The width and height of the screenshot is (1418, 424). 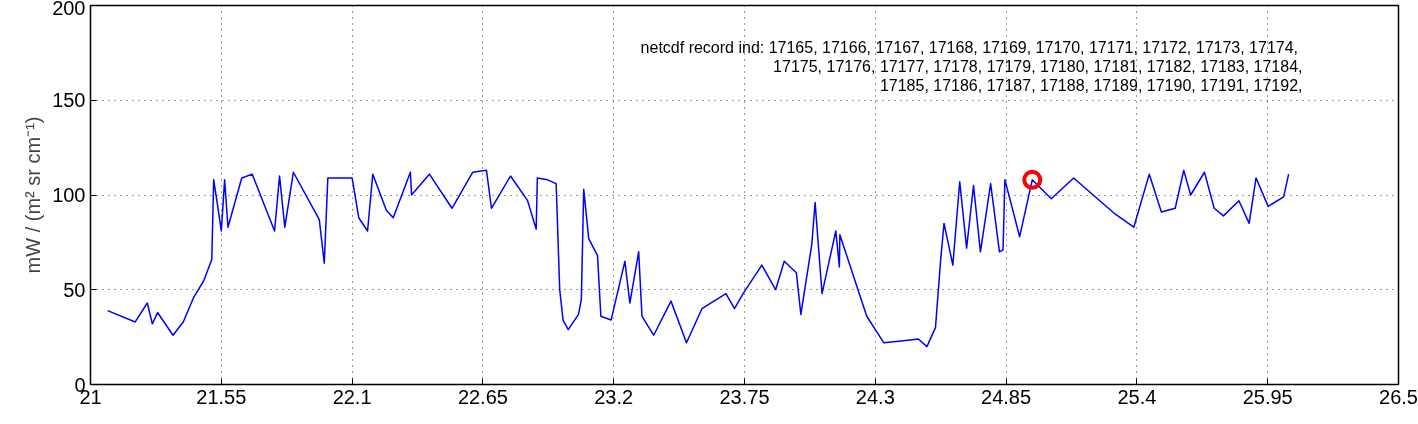 I want to click on y-tick-label: 150, so click(x=69, y=100).